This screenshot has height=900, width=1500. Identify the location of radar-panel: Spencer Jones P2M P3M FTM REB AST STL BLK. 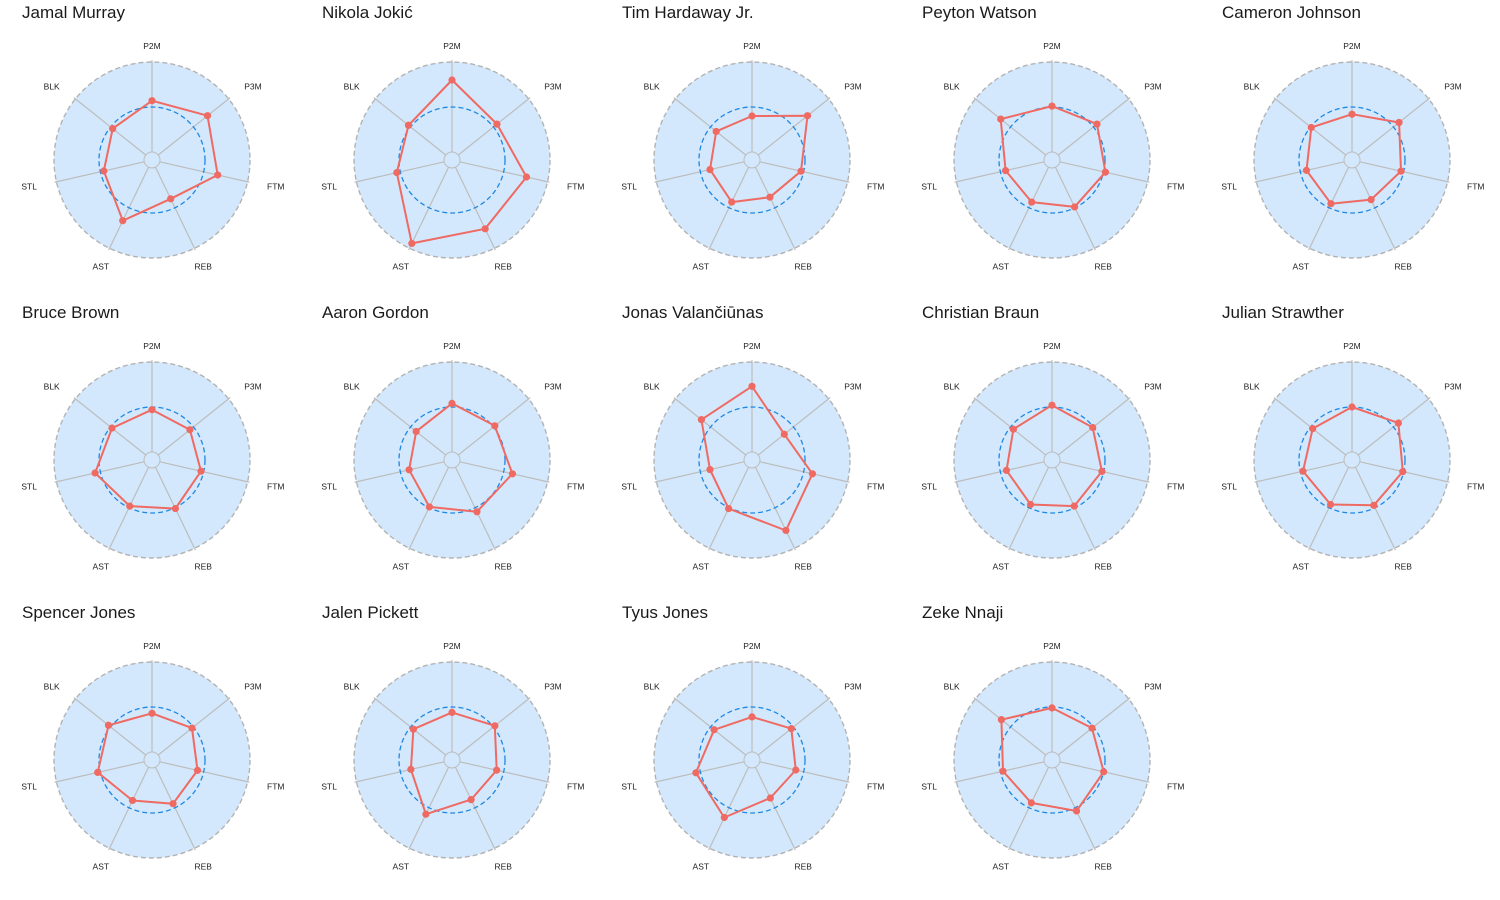
(150, 750).